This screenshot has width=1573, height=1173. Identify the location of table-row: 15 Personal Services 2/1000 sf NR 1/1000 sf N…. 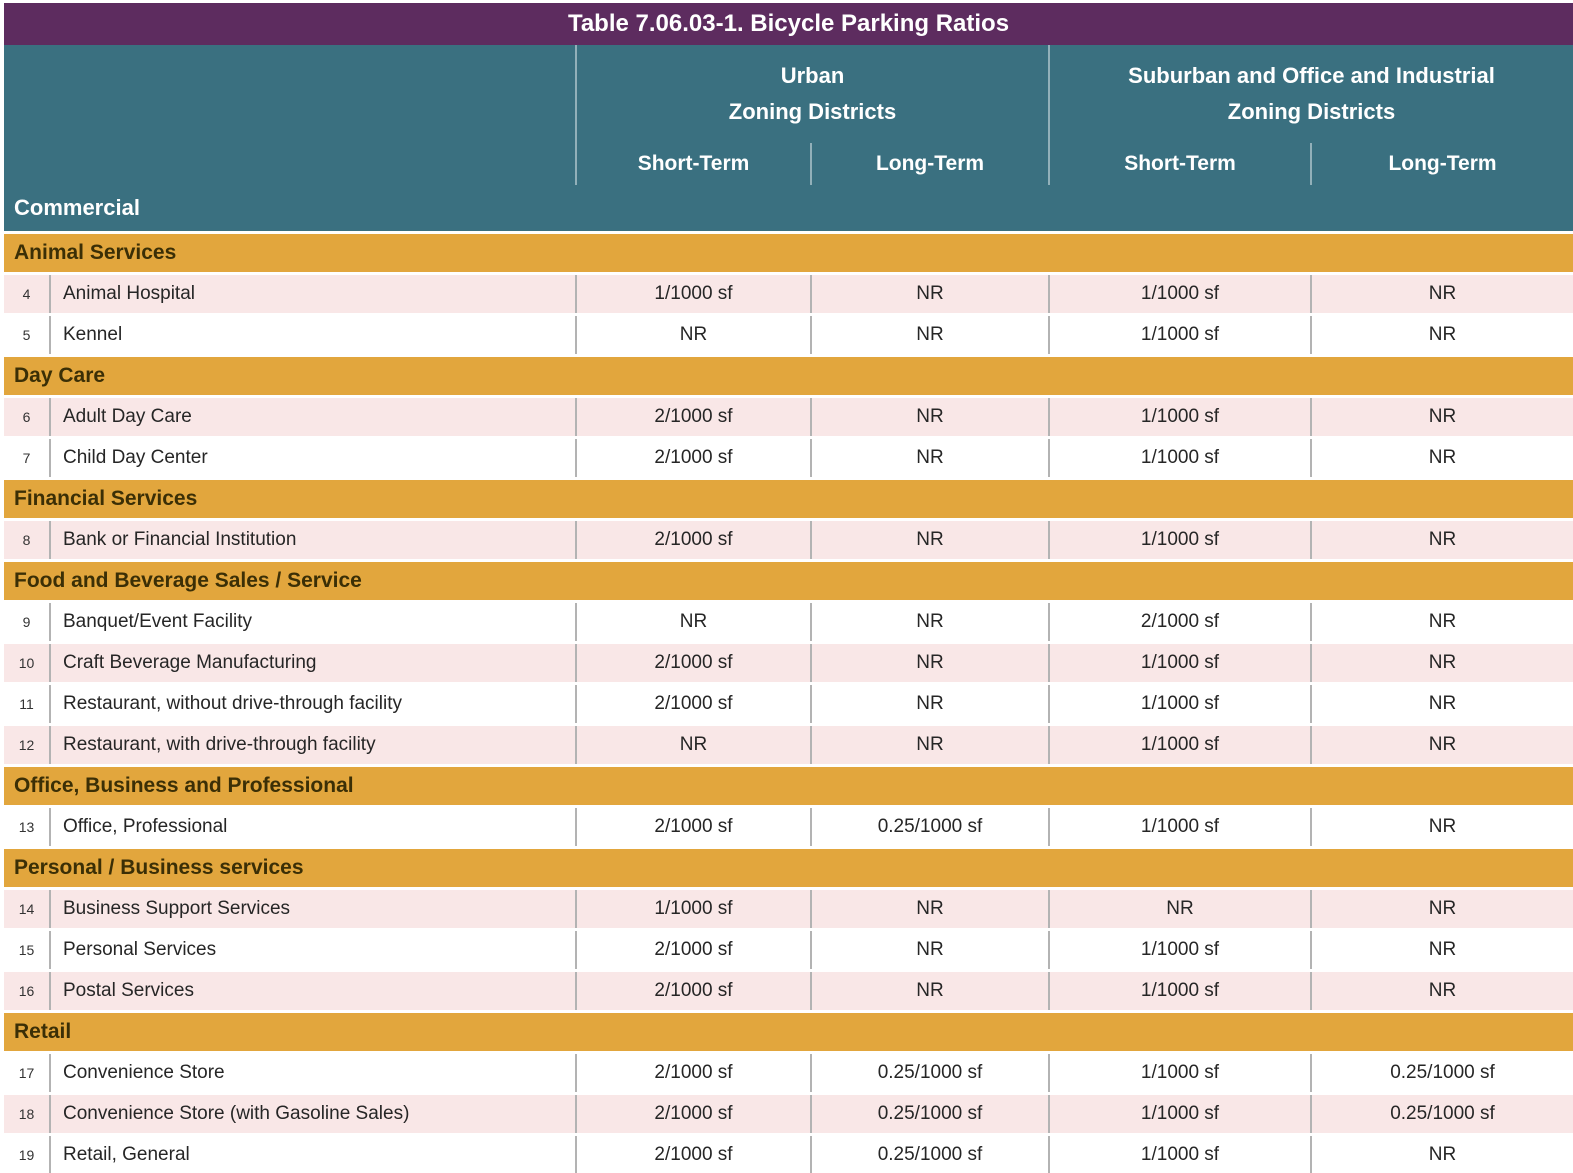
(788, 948).